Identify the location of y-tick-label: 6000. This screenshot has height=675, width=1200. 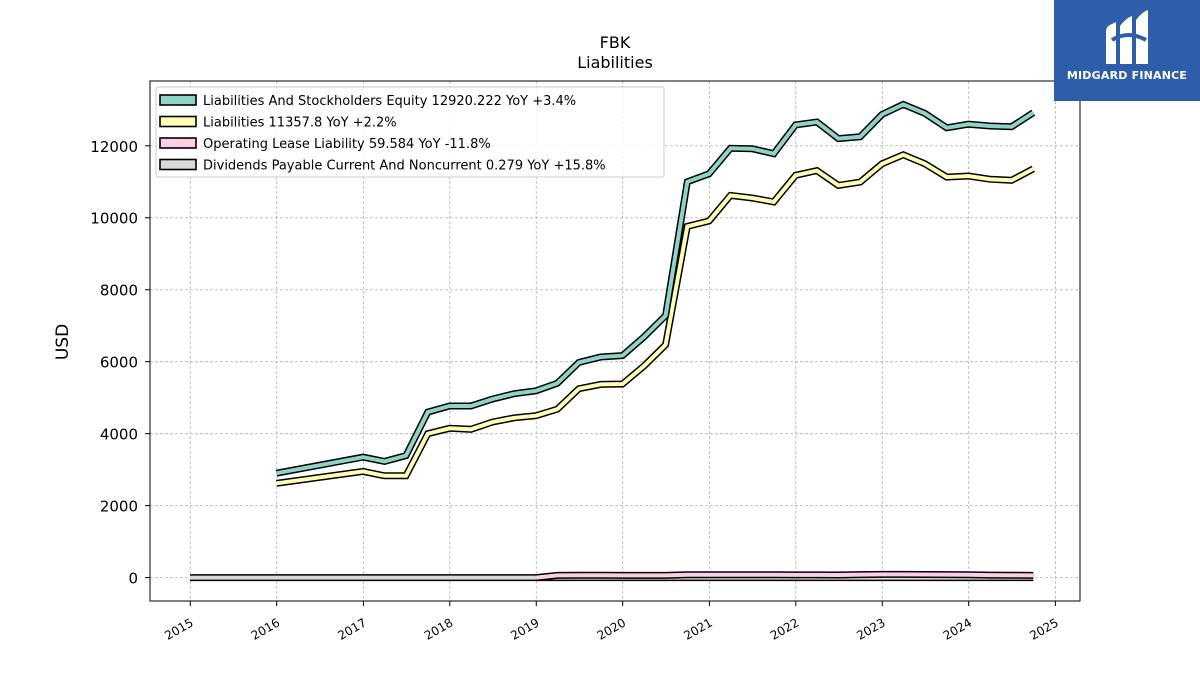
(119, 363).